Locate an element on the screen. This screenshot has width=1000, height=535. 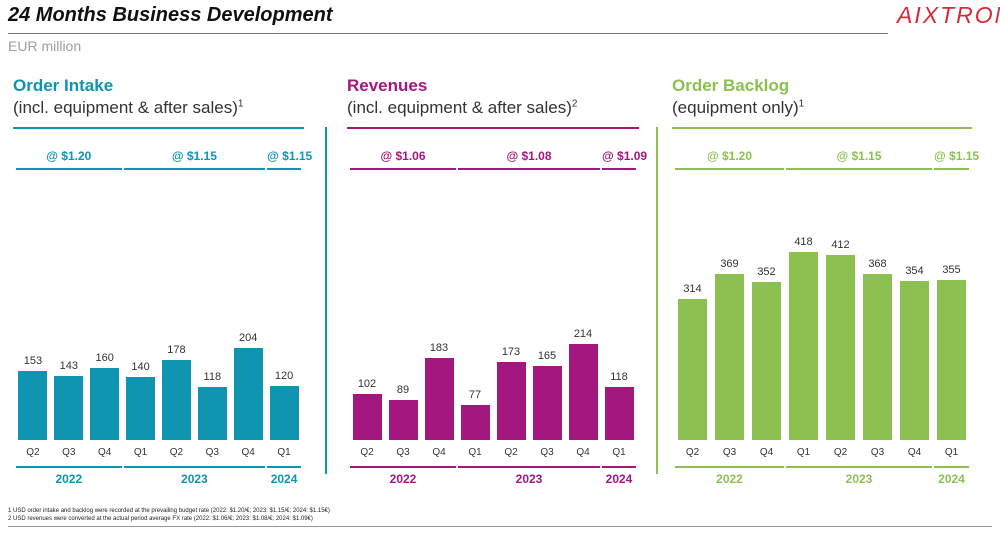
revenues-footnote-ref: 2 is located at coordinates (574, 104).